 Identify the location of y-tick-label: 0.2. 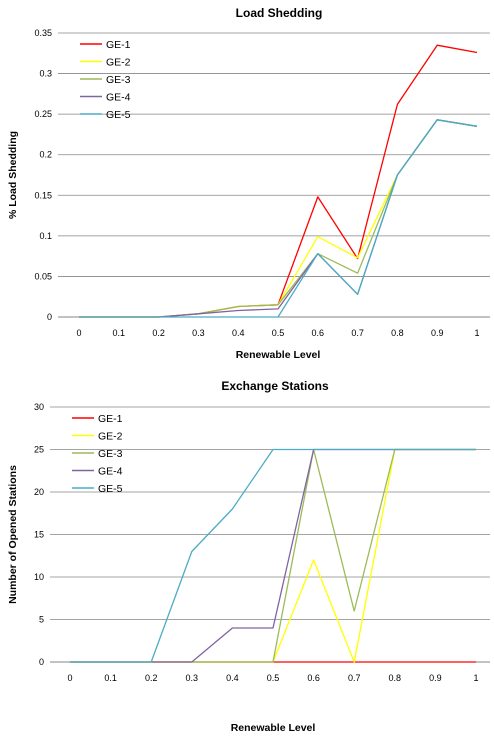
(45, 155).